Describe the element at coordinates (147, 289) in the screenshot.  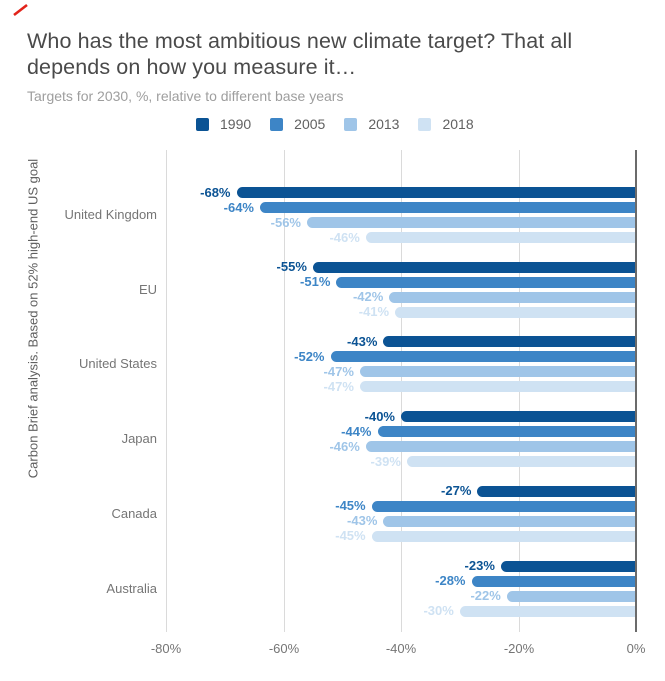
I see `category-label-eu: EU` at that location.